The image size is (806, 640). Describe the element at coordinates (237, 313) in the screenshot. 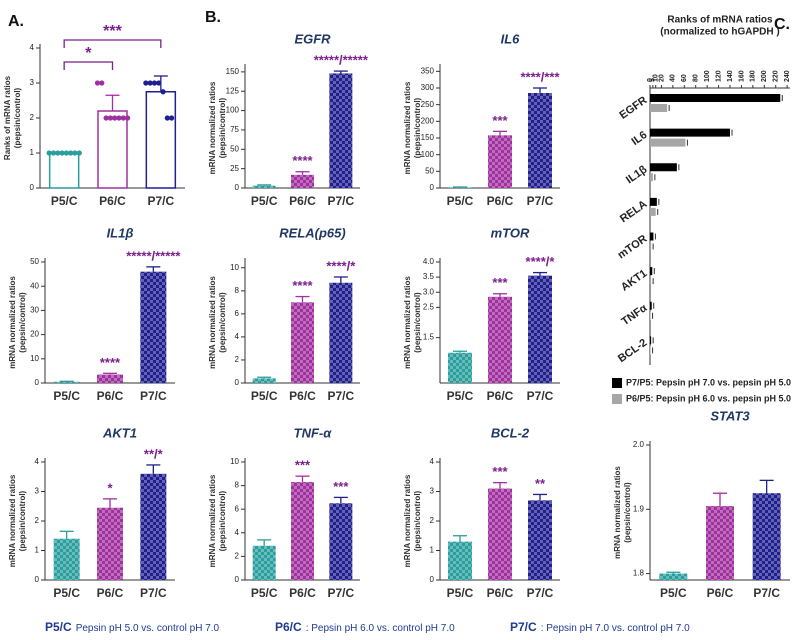

I see `y-tick-label: 6` at that location.